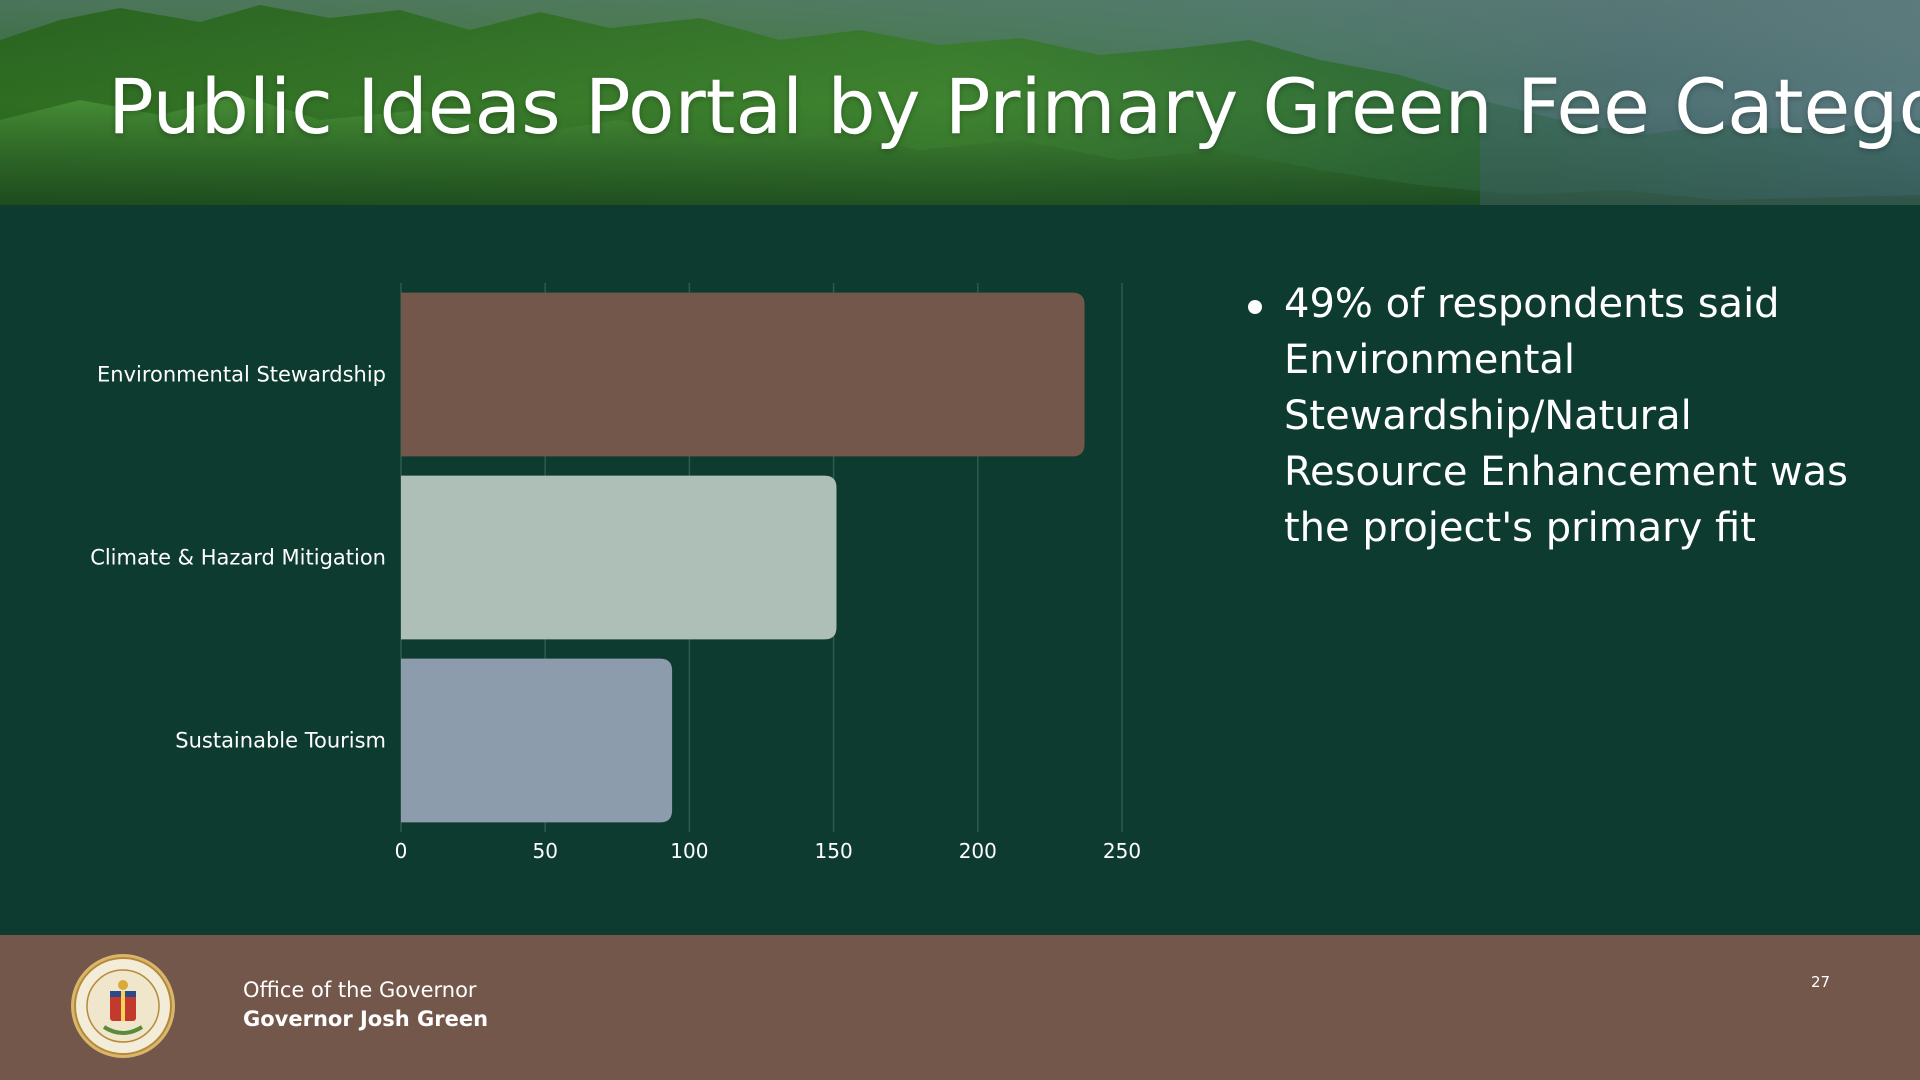 The image size is (1920, 1080). I want to click on category-label: Sustainable Tourism, so click(280, 741).